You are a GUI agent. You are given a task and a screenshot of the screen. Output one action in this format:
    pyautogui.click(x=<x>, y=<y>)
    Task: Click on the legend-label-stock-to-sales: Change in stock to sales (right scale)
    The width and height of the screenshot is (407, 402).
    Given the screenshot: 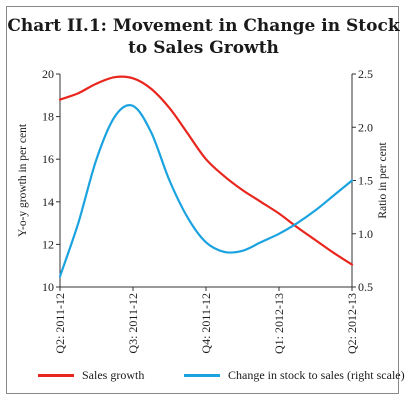 What is the action you would take?
    pyautogui.click(x=316, y=375)
    